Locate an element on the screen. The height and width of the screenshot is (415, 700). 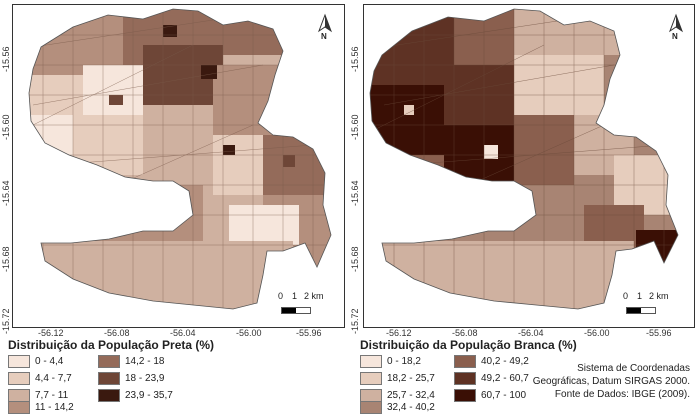
legend-item-right: 49,2 - 60,7 is located at coordinates (491, 378).